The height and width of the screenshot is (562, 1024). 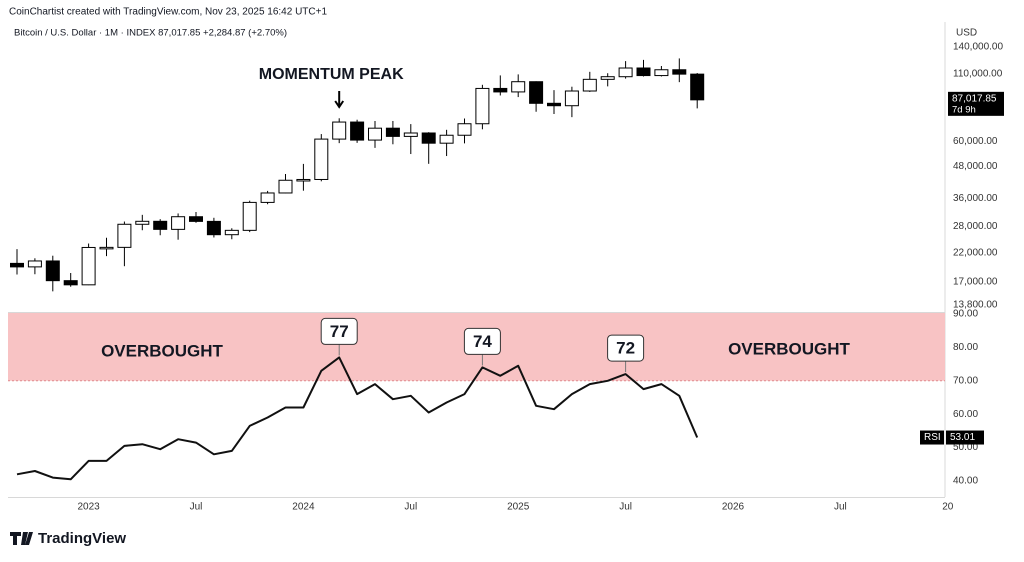 I want to click on y-unit: USD, so click(x=966, y=33).